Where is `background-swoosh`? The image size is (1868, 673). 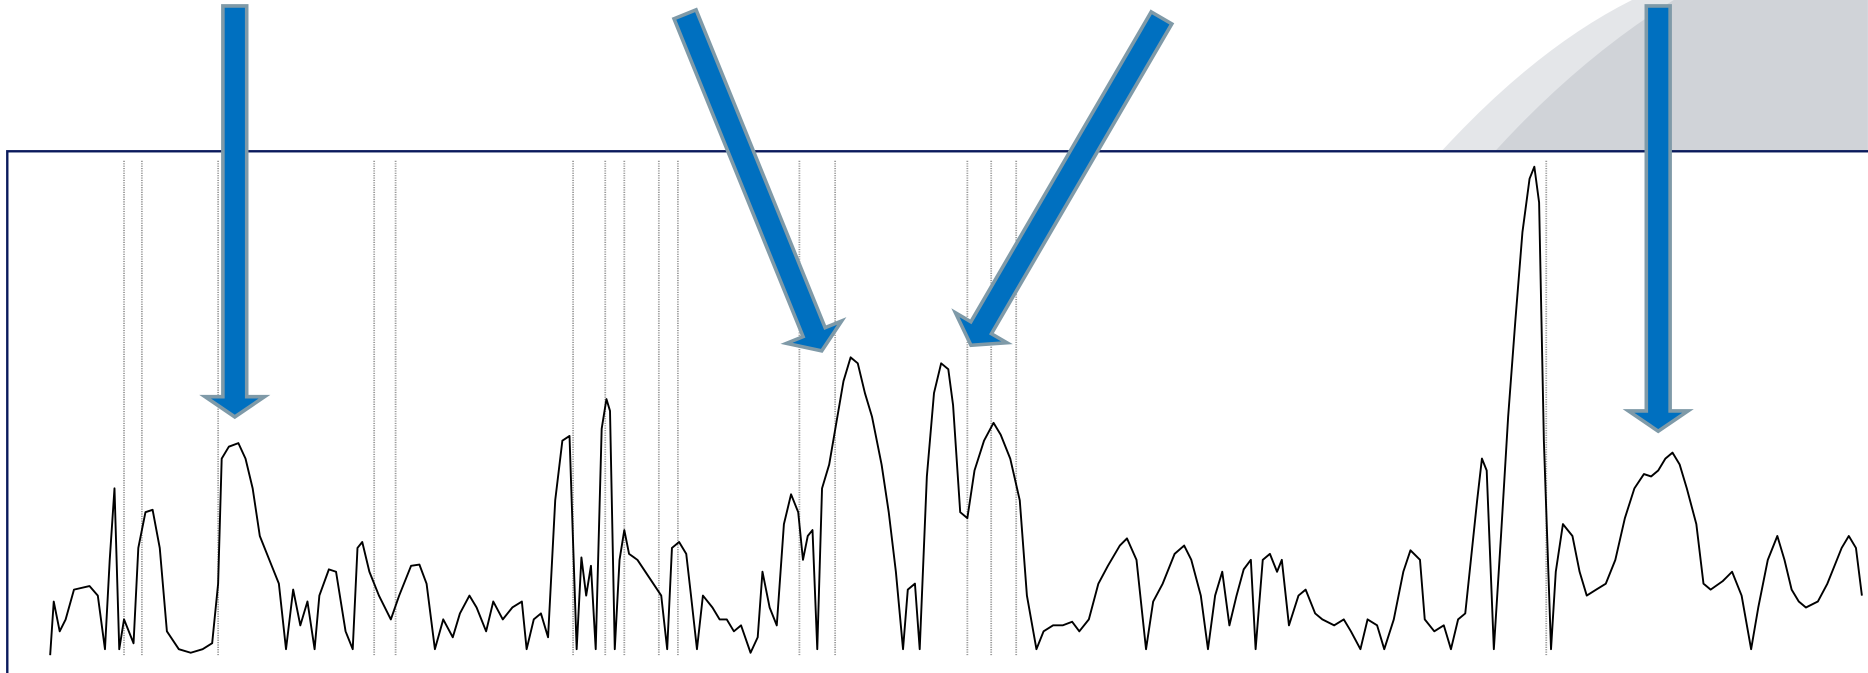
background-swoosh is located at coordinates (1681, 76).